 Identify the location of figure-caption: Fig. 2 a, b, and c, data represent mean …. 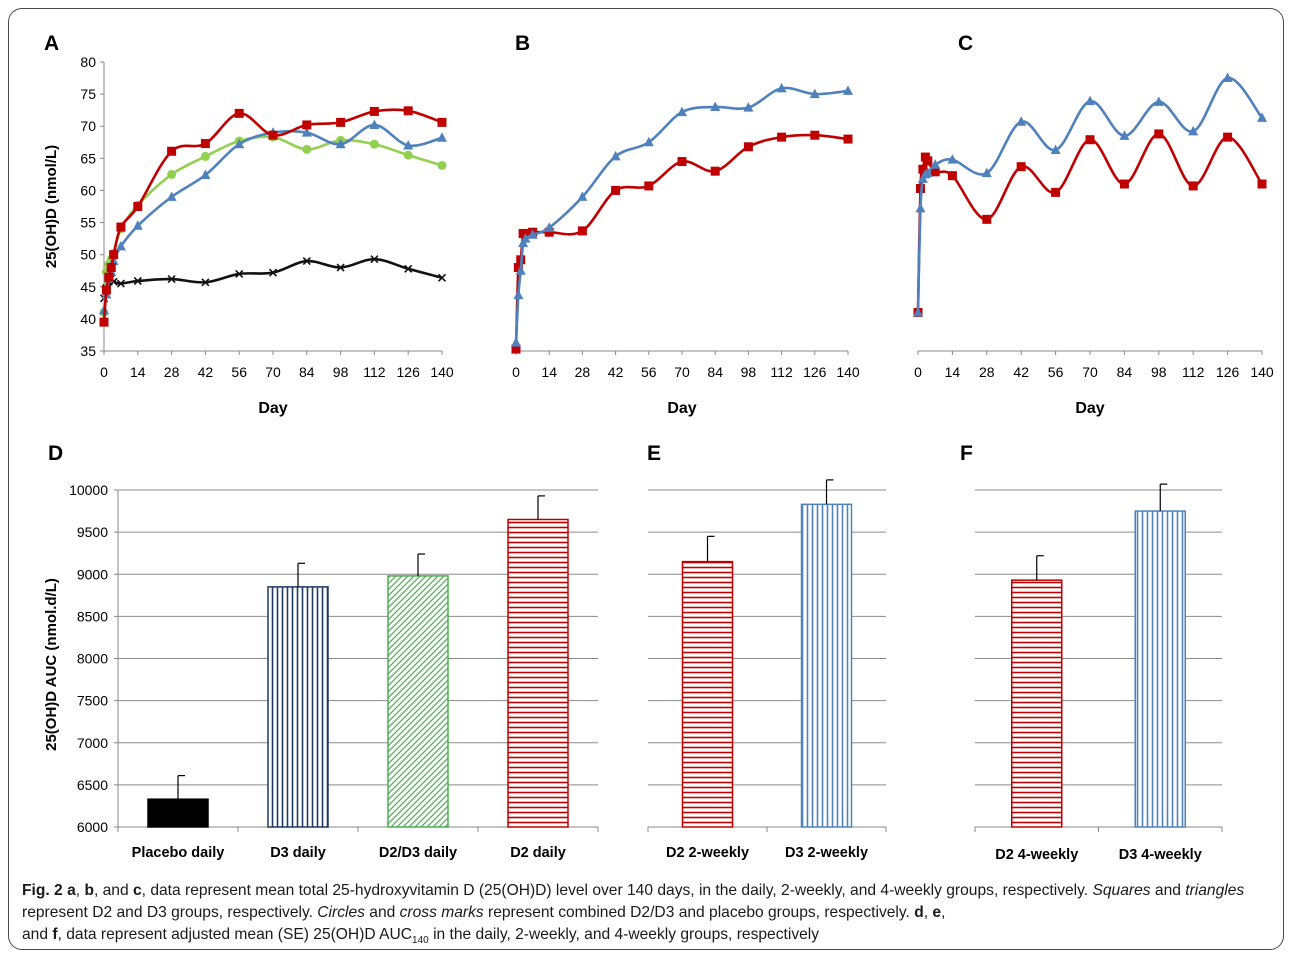
(647, 916).